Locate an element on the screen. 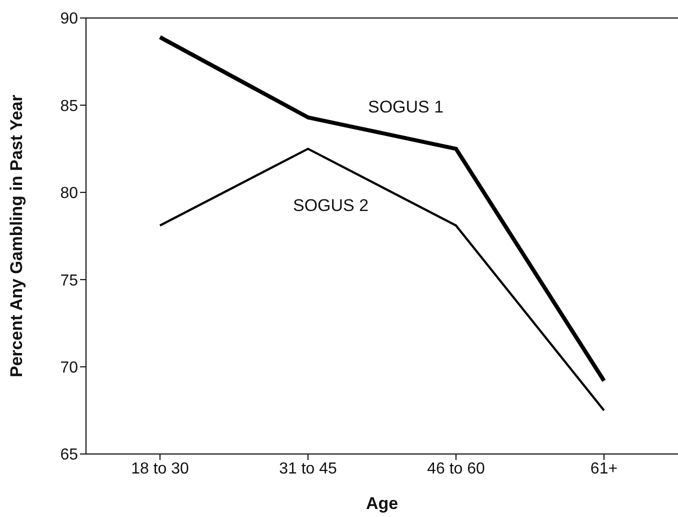  x-axis-title: Age is located at coordinates (382, 503).